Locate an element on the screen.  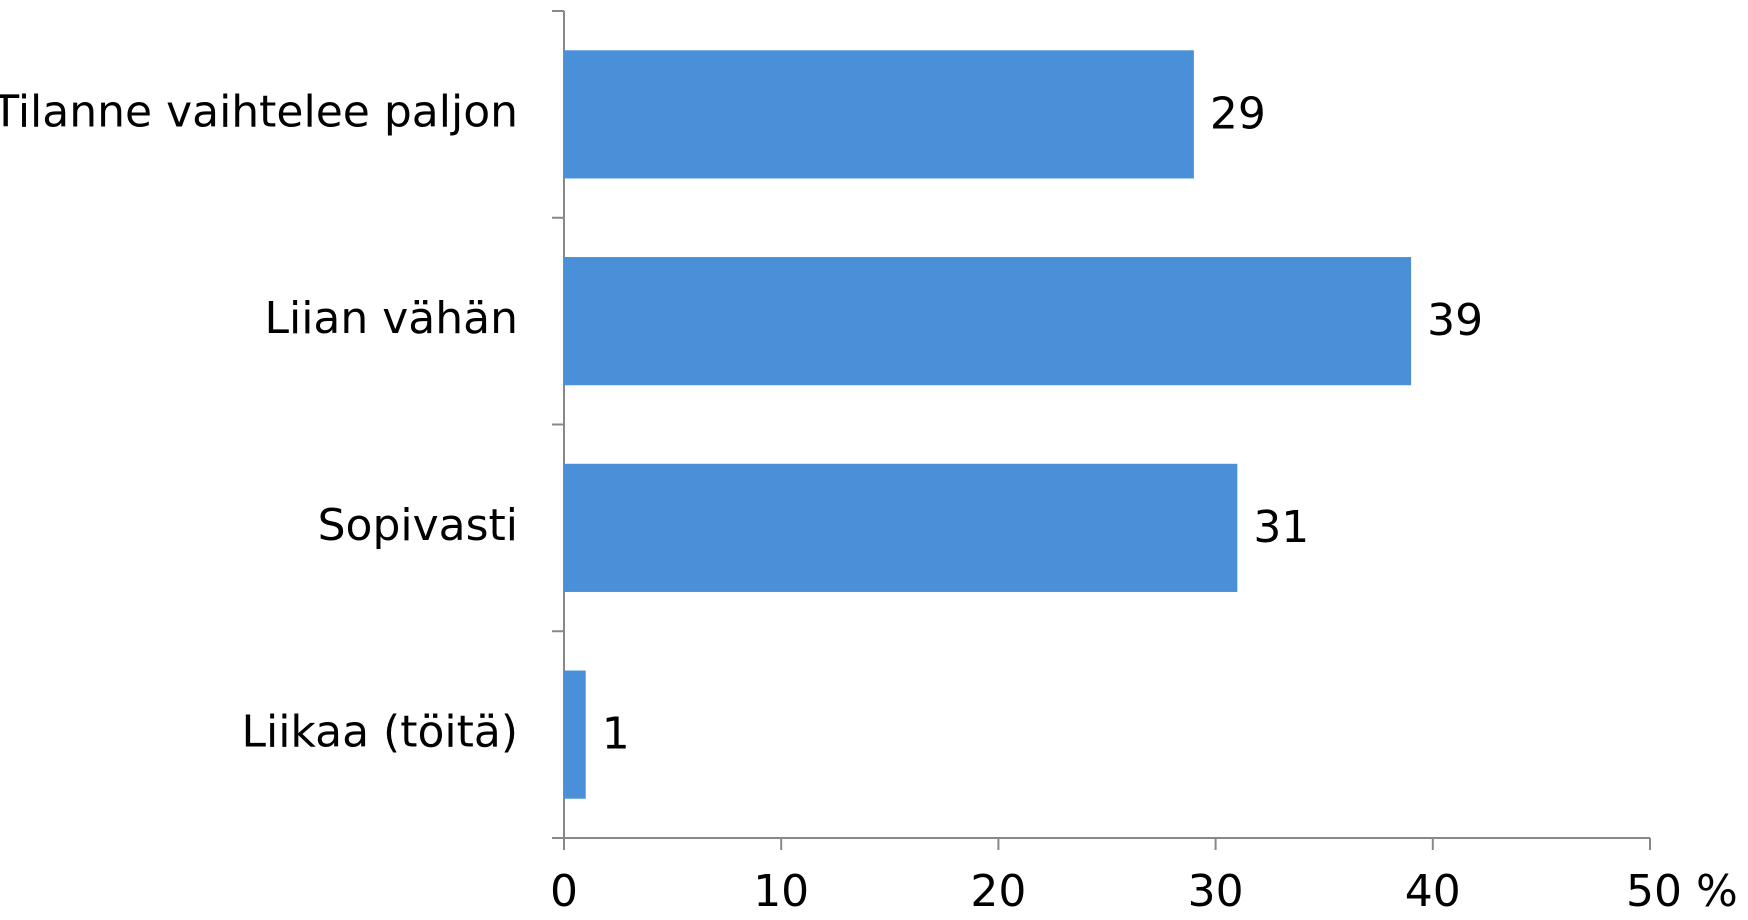
data-label: 1 is located at coordinates (616, 734).